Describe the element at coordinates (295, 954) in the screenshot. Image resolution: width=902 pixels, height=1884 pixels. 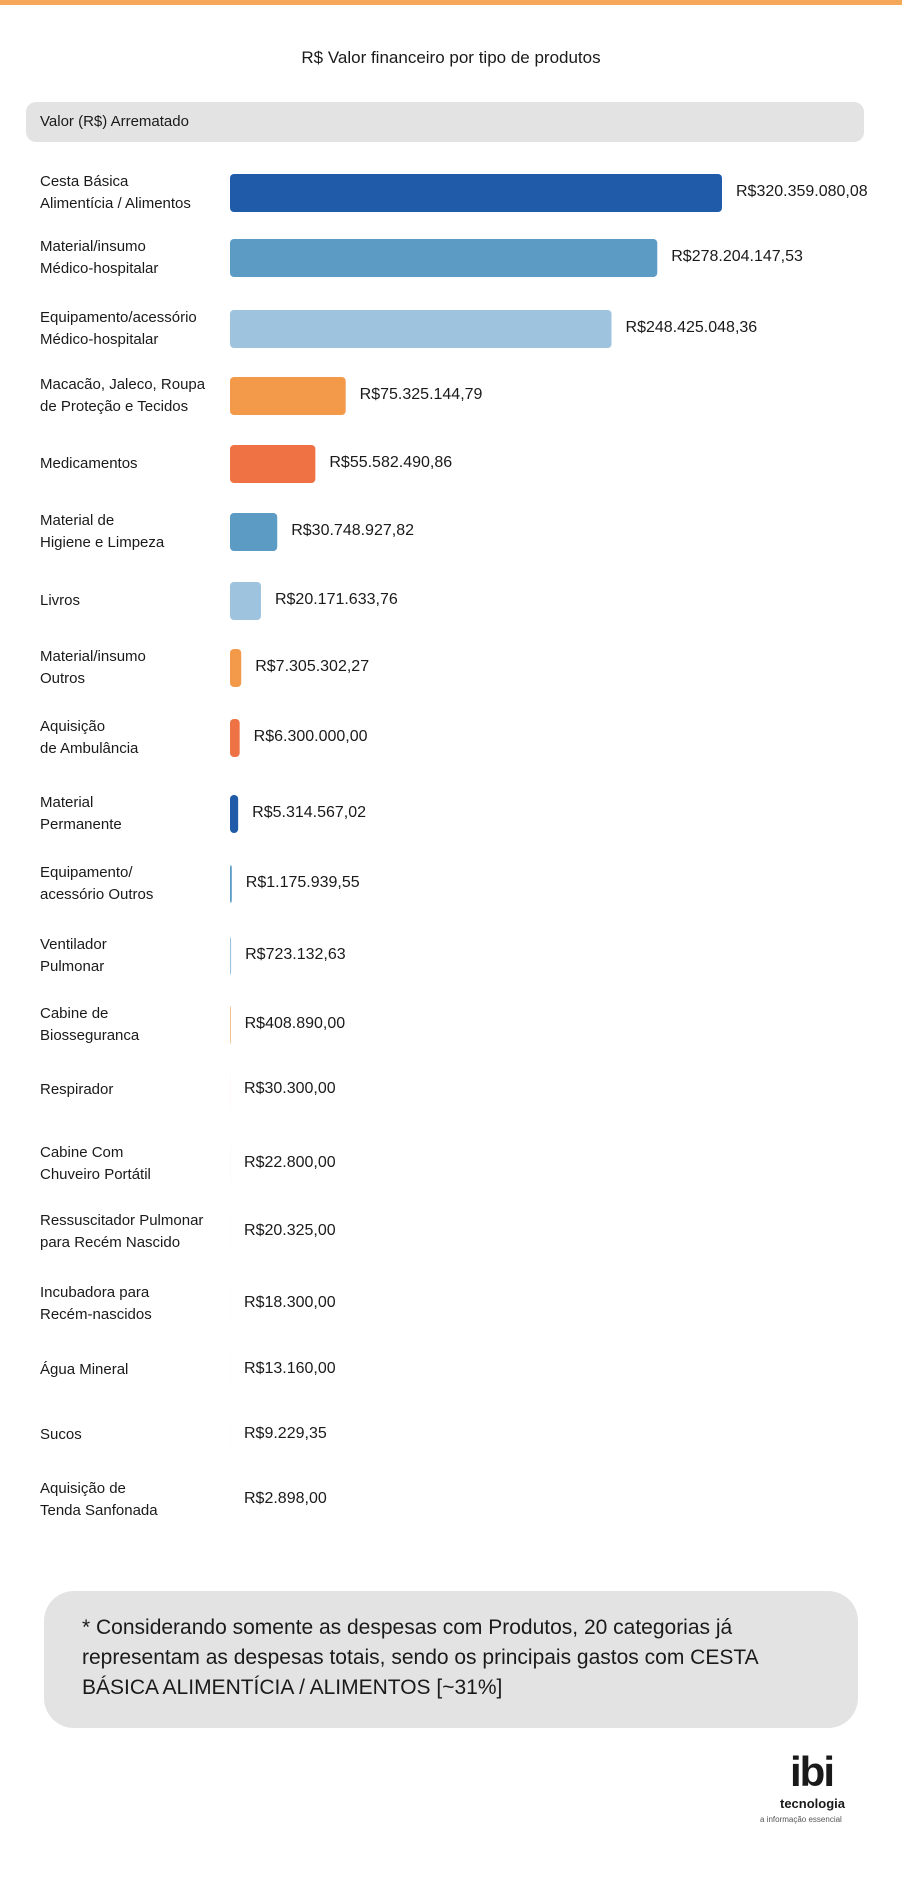
I see `value-label: R$723.132,63` at that location.